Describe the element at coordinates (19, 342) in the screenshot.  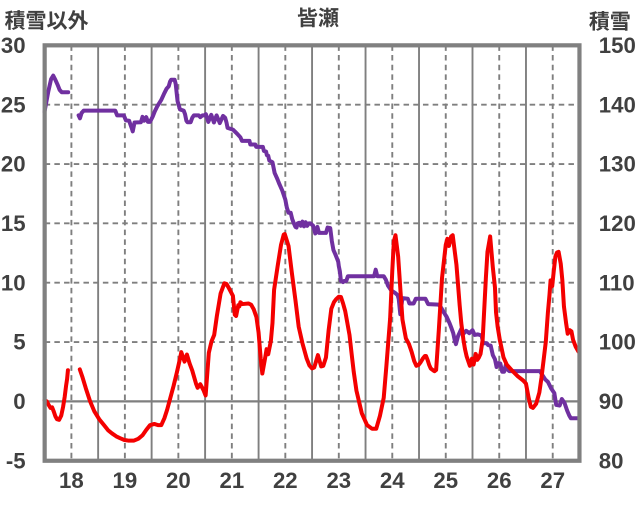
I see `svg-text: 5` at that location.